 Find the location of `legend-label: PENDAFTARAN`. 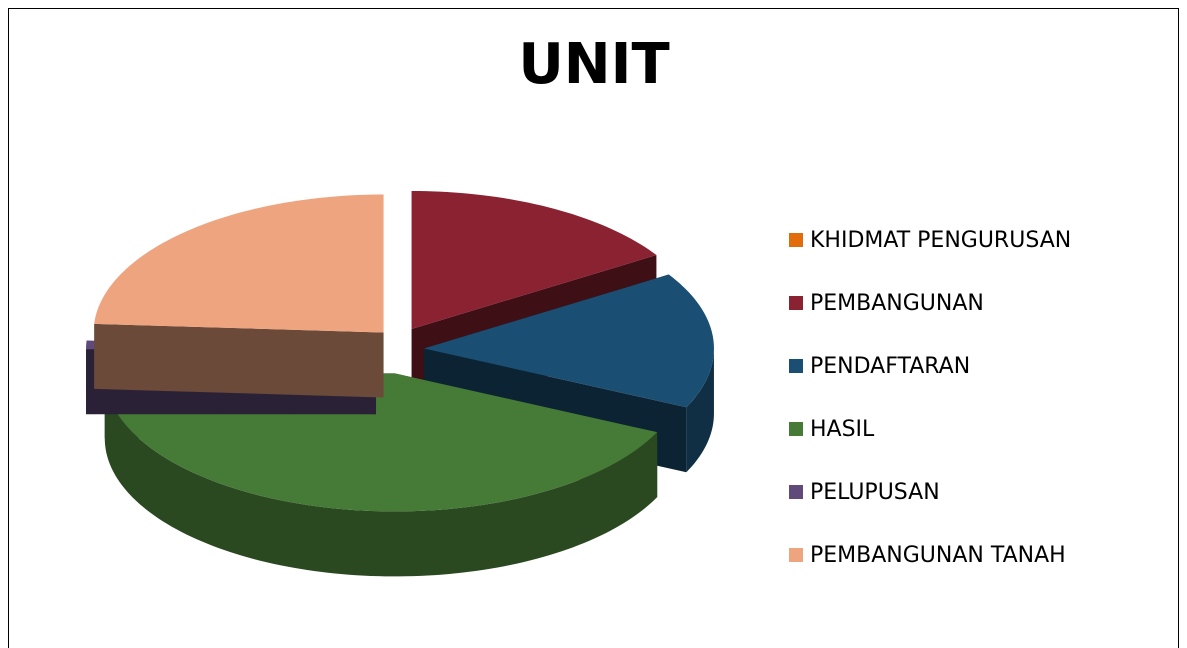

legend-label: PENDAFTARAN is located at coordinates (890, 366).